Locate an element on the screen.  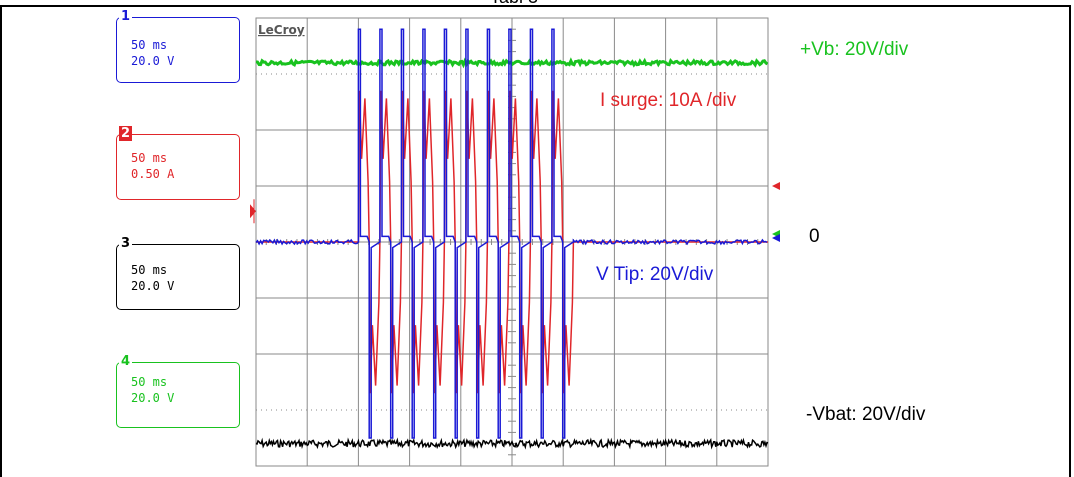
channel-3-timebase: 50 ms is located at coordinates (149, 270).